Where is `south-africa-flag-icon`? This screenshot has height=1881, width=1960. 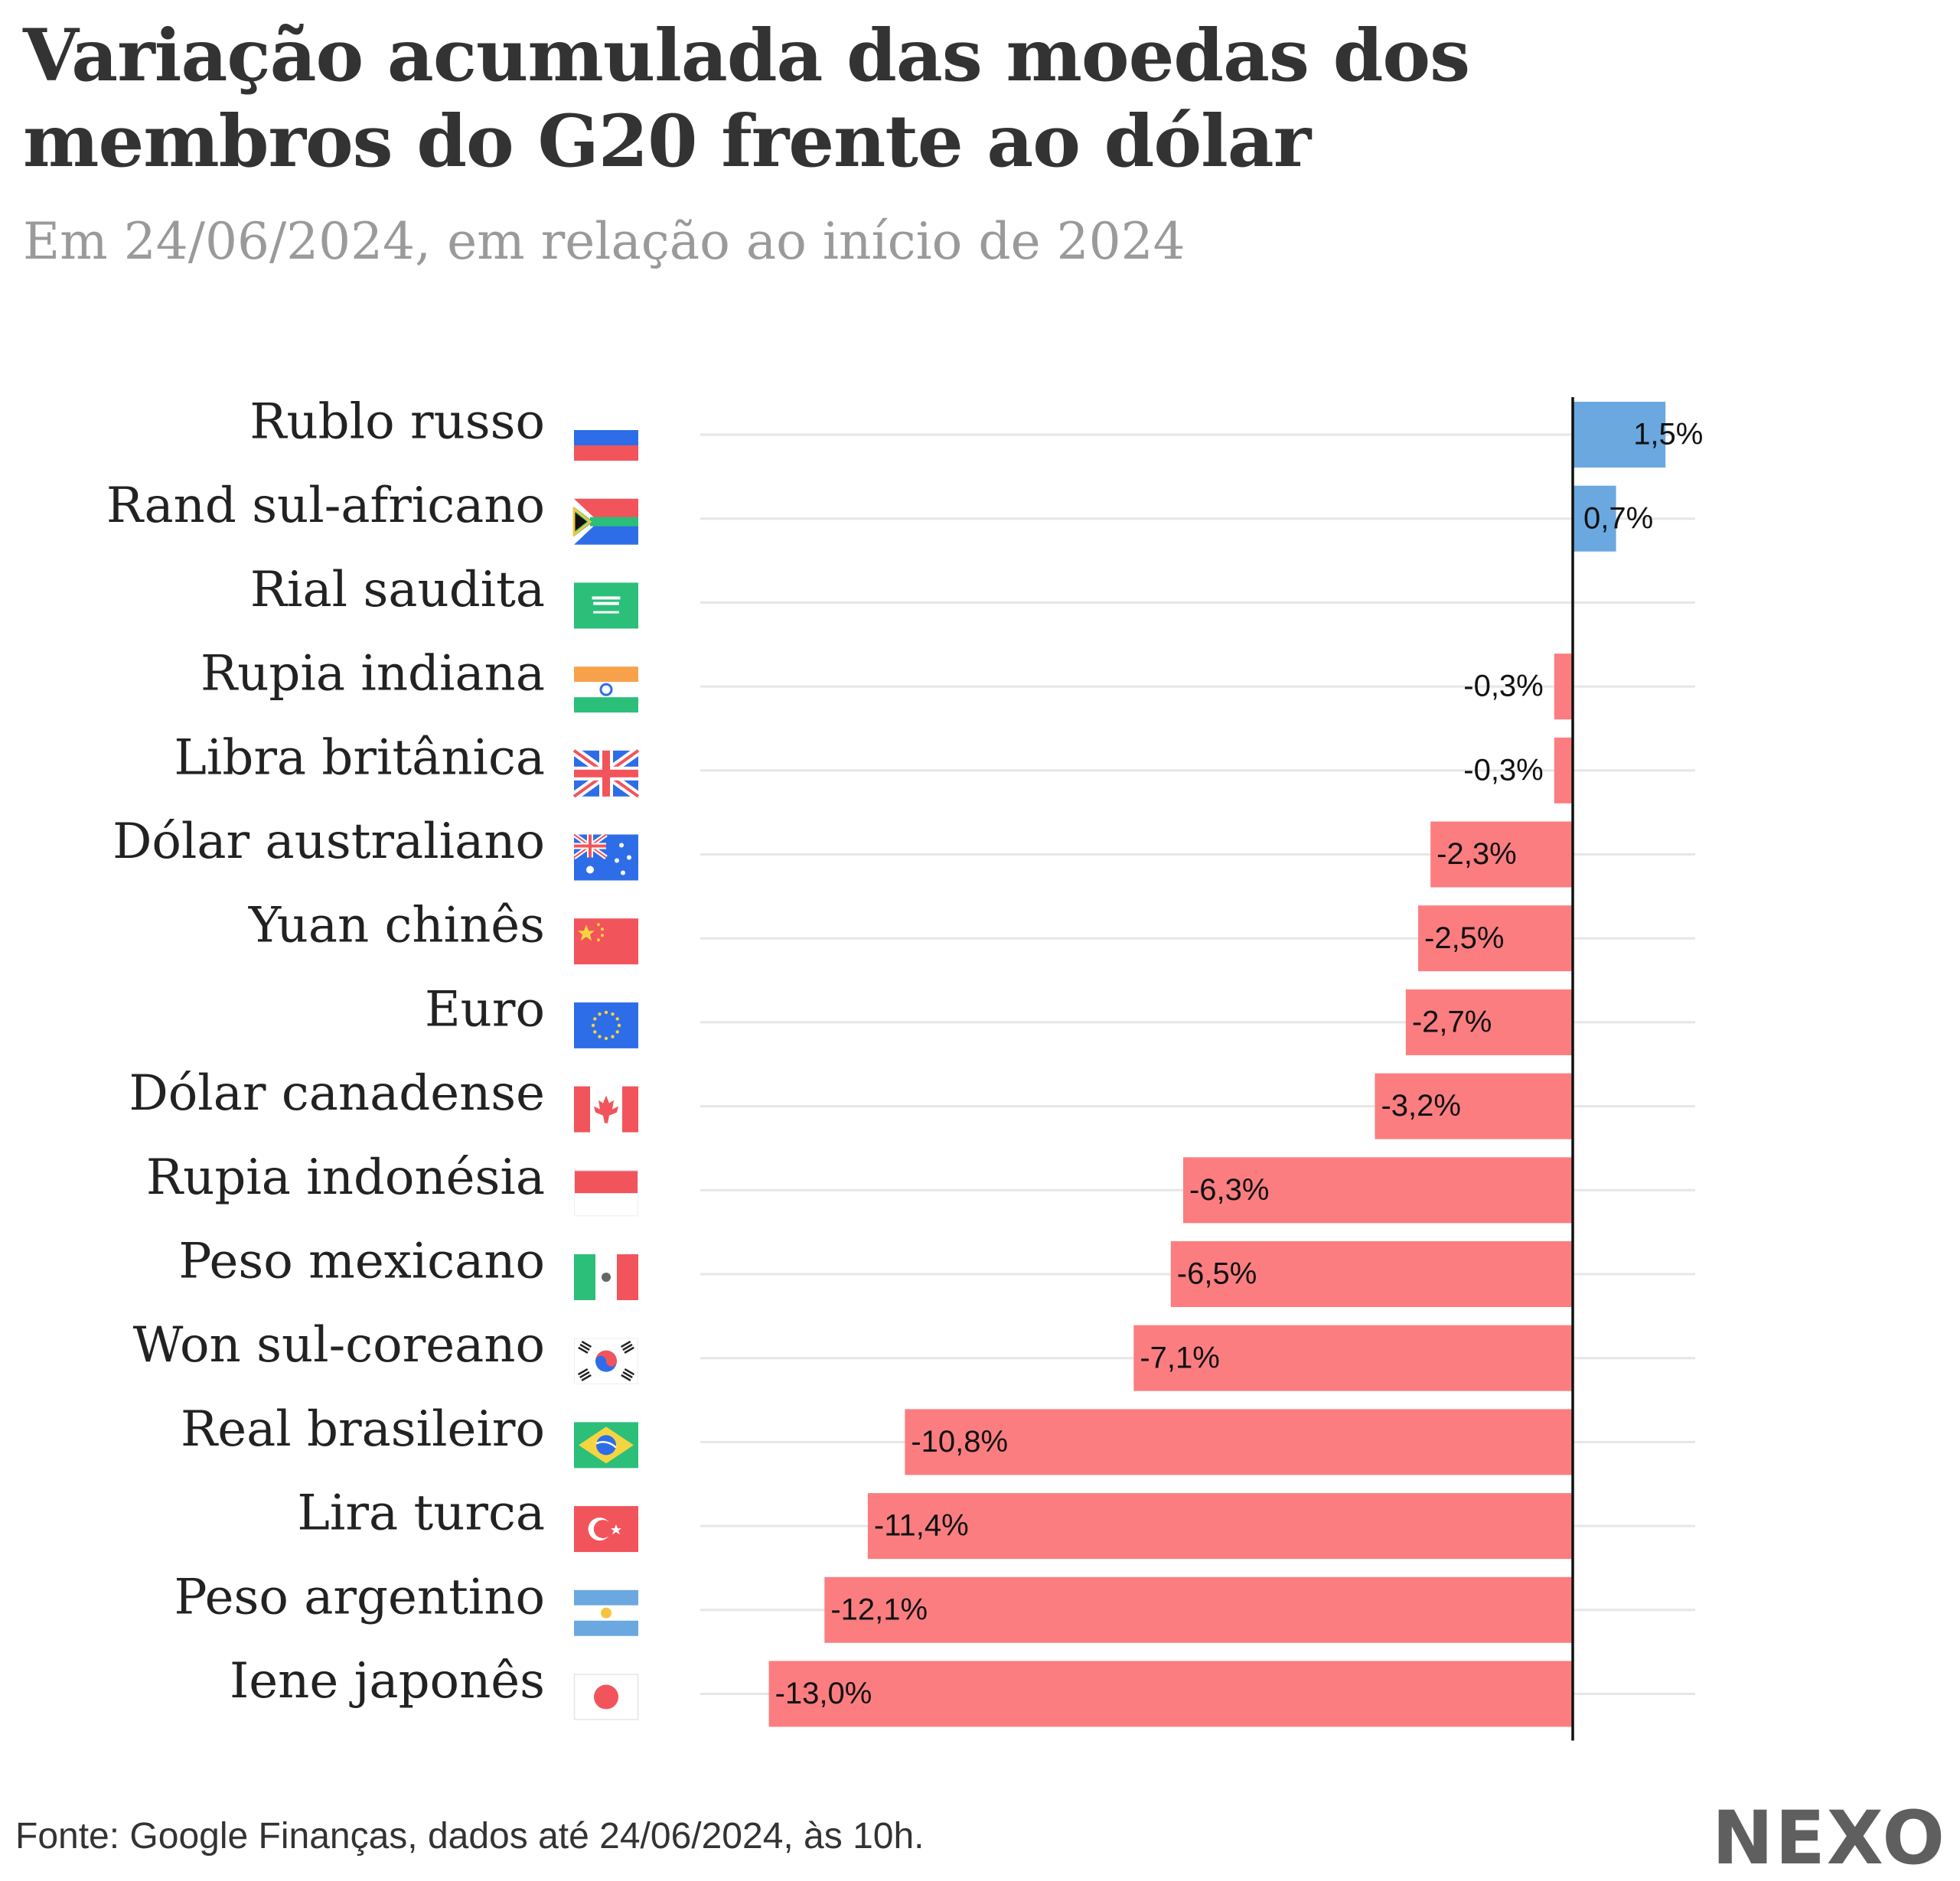
south-africa-flag-icon is located at coordinates (605, 521).